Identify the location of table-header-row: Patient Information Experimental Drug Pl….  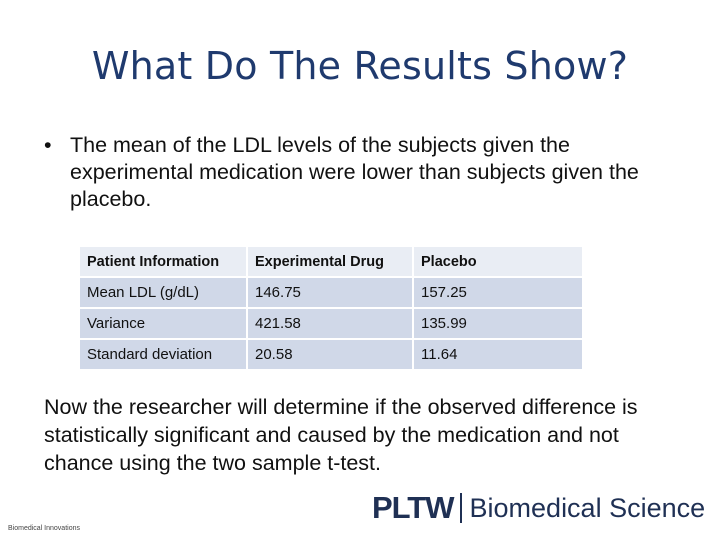
(331, 261).